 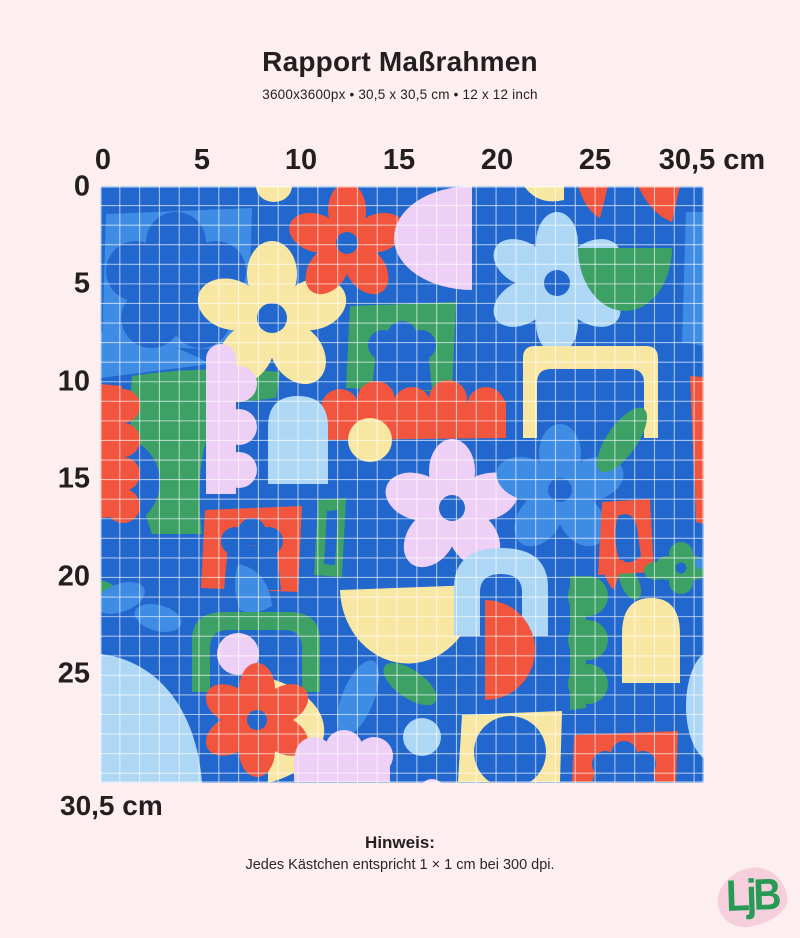 What do you see at coordinates (73, 381) in the screenshot?
I see `ruler-tick-left-10: 10` at bounding box center [73, 381].